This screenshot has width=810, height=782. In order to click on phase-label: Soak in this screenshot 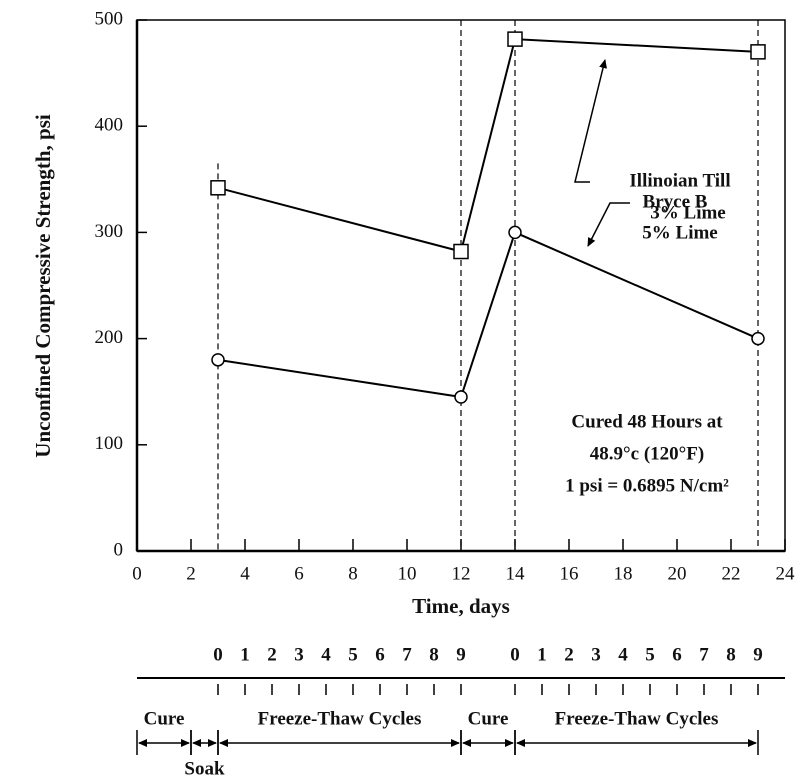, I will do `click(204, 768)`.